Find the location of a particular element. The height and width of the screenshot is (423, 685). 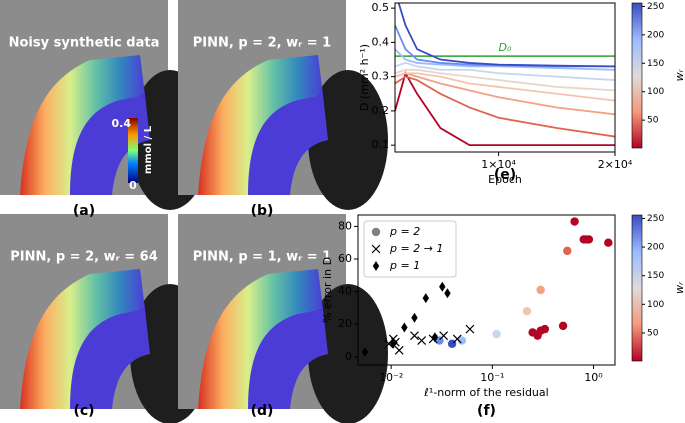

x-axis-label: Epoch is located at coordinates (505, 179).